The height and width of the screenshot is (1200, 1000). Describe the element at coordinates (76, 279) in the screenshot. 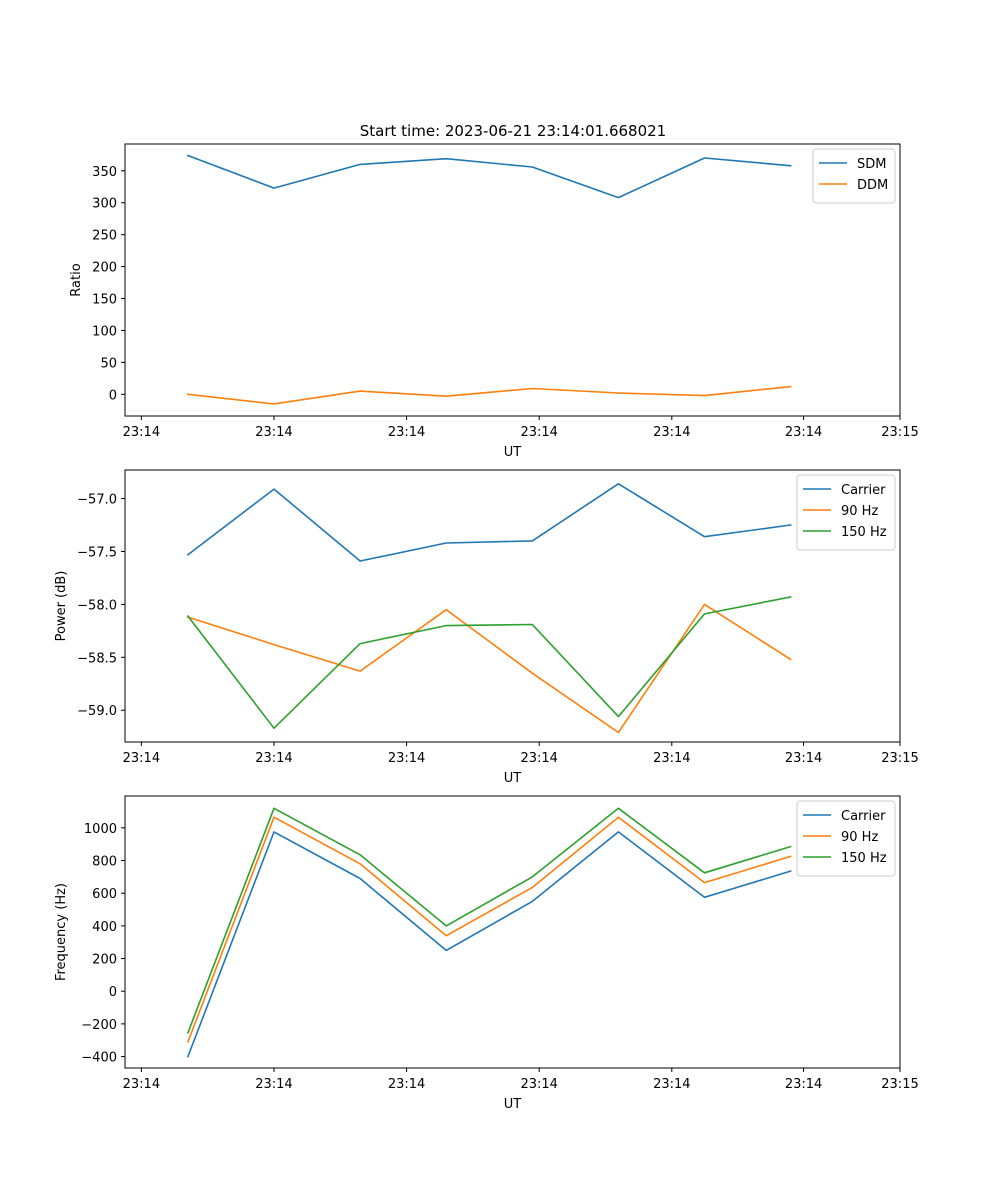

I see `y-axis-label: Ratio` at that location.